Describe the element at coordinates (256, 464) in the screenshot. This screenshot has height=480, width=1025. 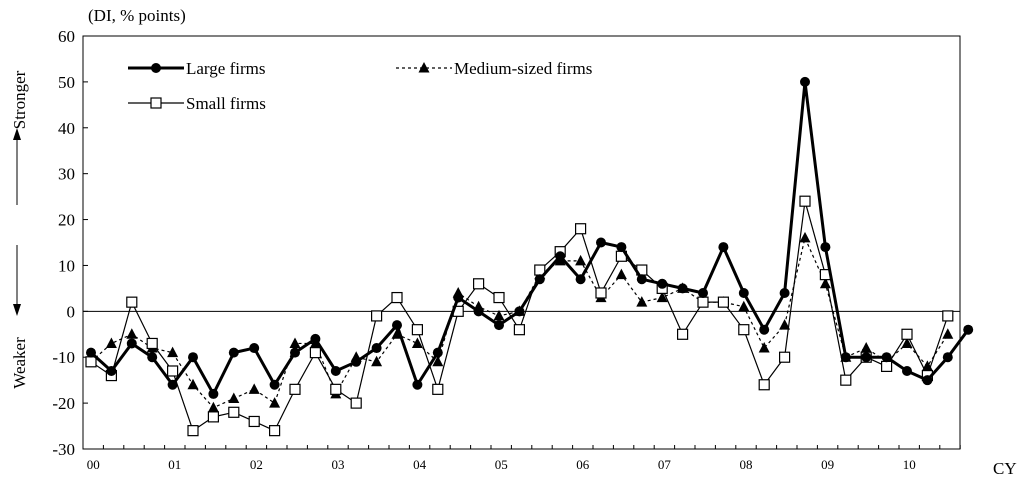
I see `x-tick-label: 02` at that location.